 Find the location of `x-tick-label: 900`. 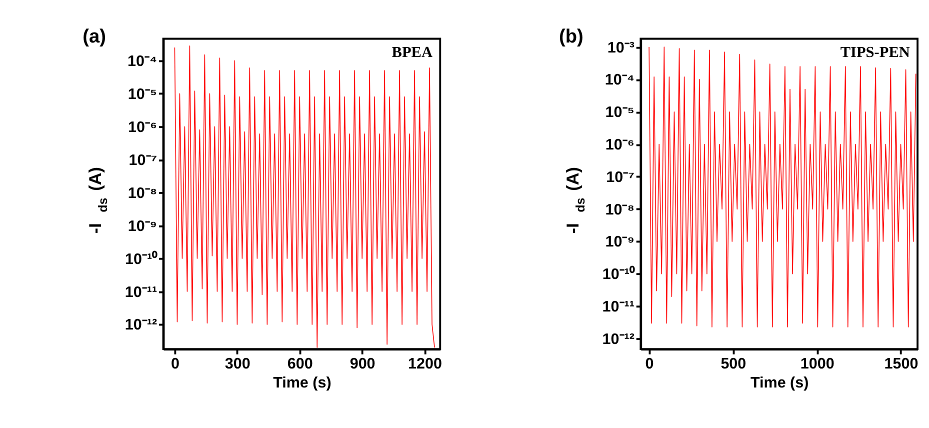

x-tick-label: 900 is located at coordinates (363, 364).